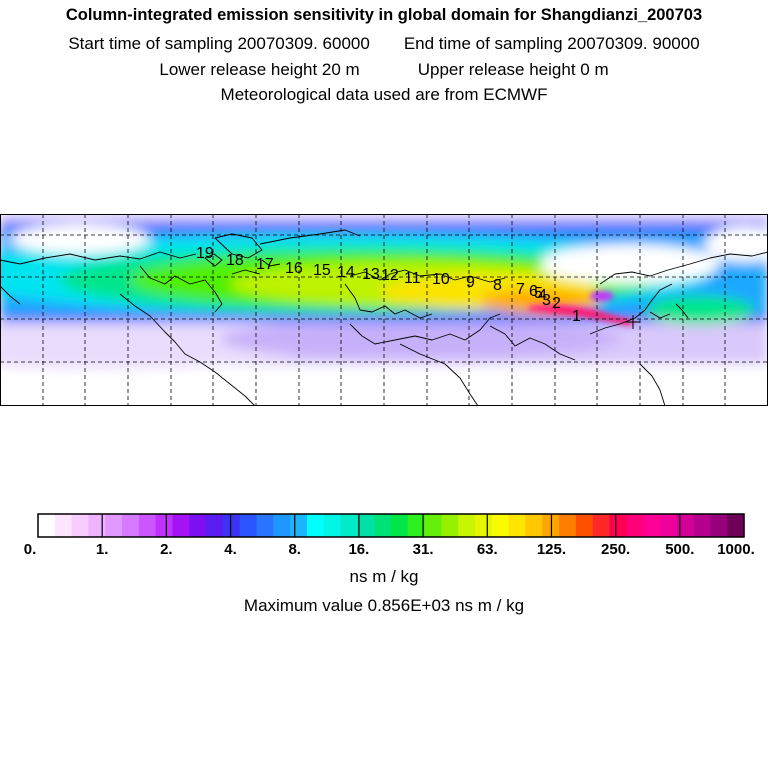 This screenshot has width=768, height=768. I want to click on colorbar-tick-label: 0., so click(30, 549).